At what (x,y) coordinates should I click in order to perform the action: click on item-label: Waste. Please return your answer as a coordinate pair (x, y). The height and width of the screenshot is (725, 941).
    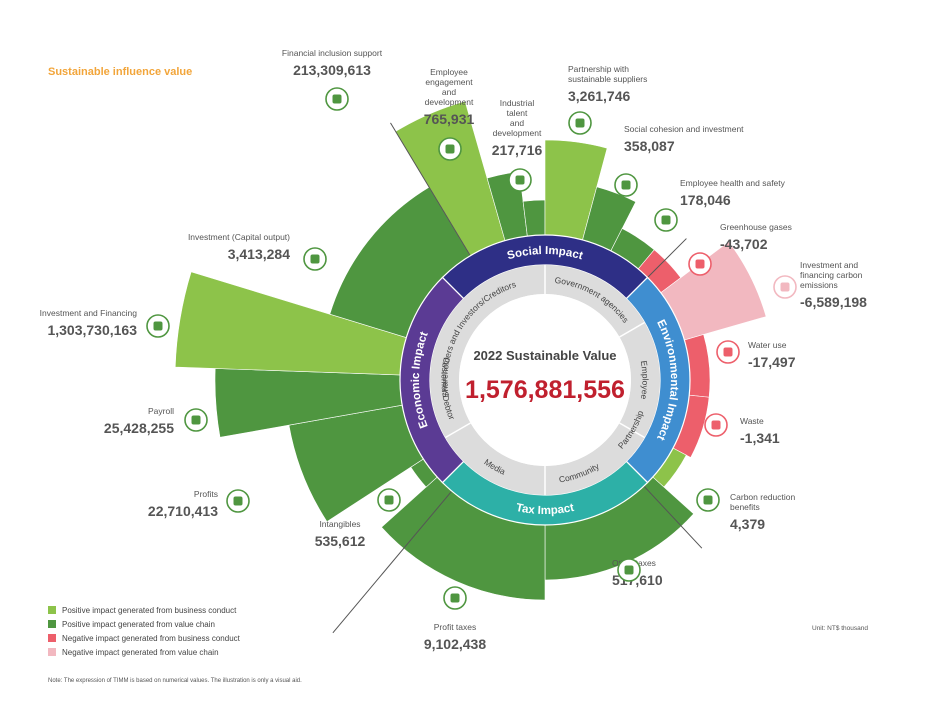
    Looking at the image, I should click on (752, 421).